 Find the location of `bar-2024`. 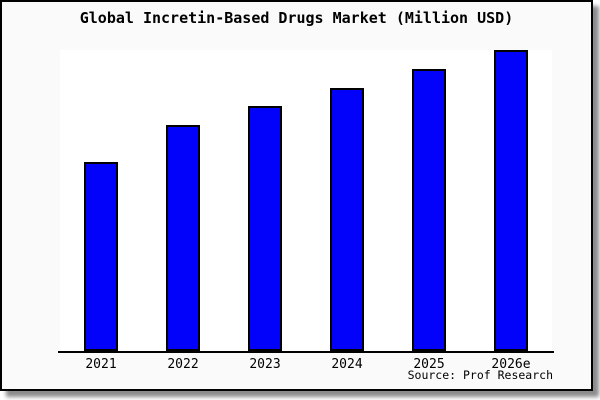

bar-2024 is located at coordinates (347, 219).